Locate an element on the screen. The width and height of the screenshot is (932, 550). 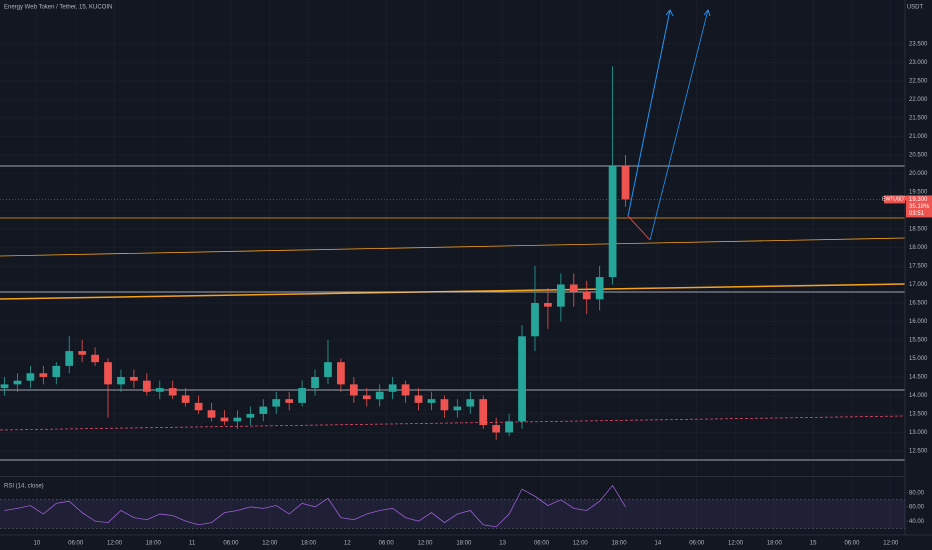
symbol-label: EWTUSDT is located at coordinates (894, 200).